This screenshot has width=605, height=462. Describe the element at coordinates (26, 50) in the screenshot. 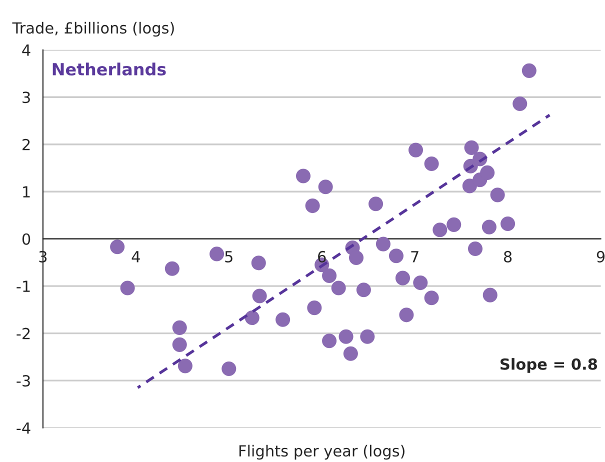

I see `y-tick-label: 4` at that location.